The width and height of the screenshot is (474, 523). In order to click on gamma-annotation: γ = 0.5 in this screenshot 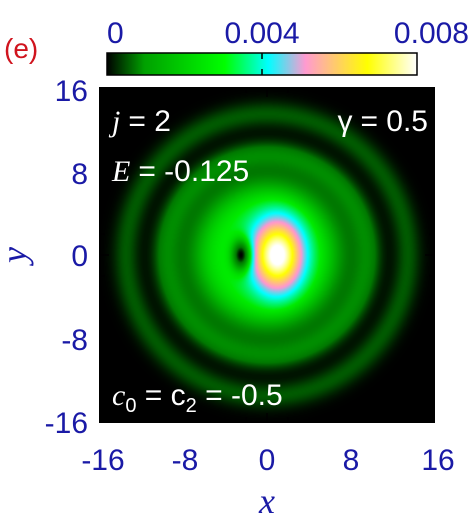, I will do `click(382, 121)`.